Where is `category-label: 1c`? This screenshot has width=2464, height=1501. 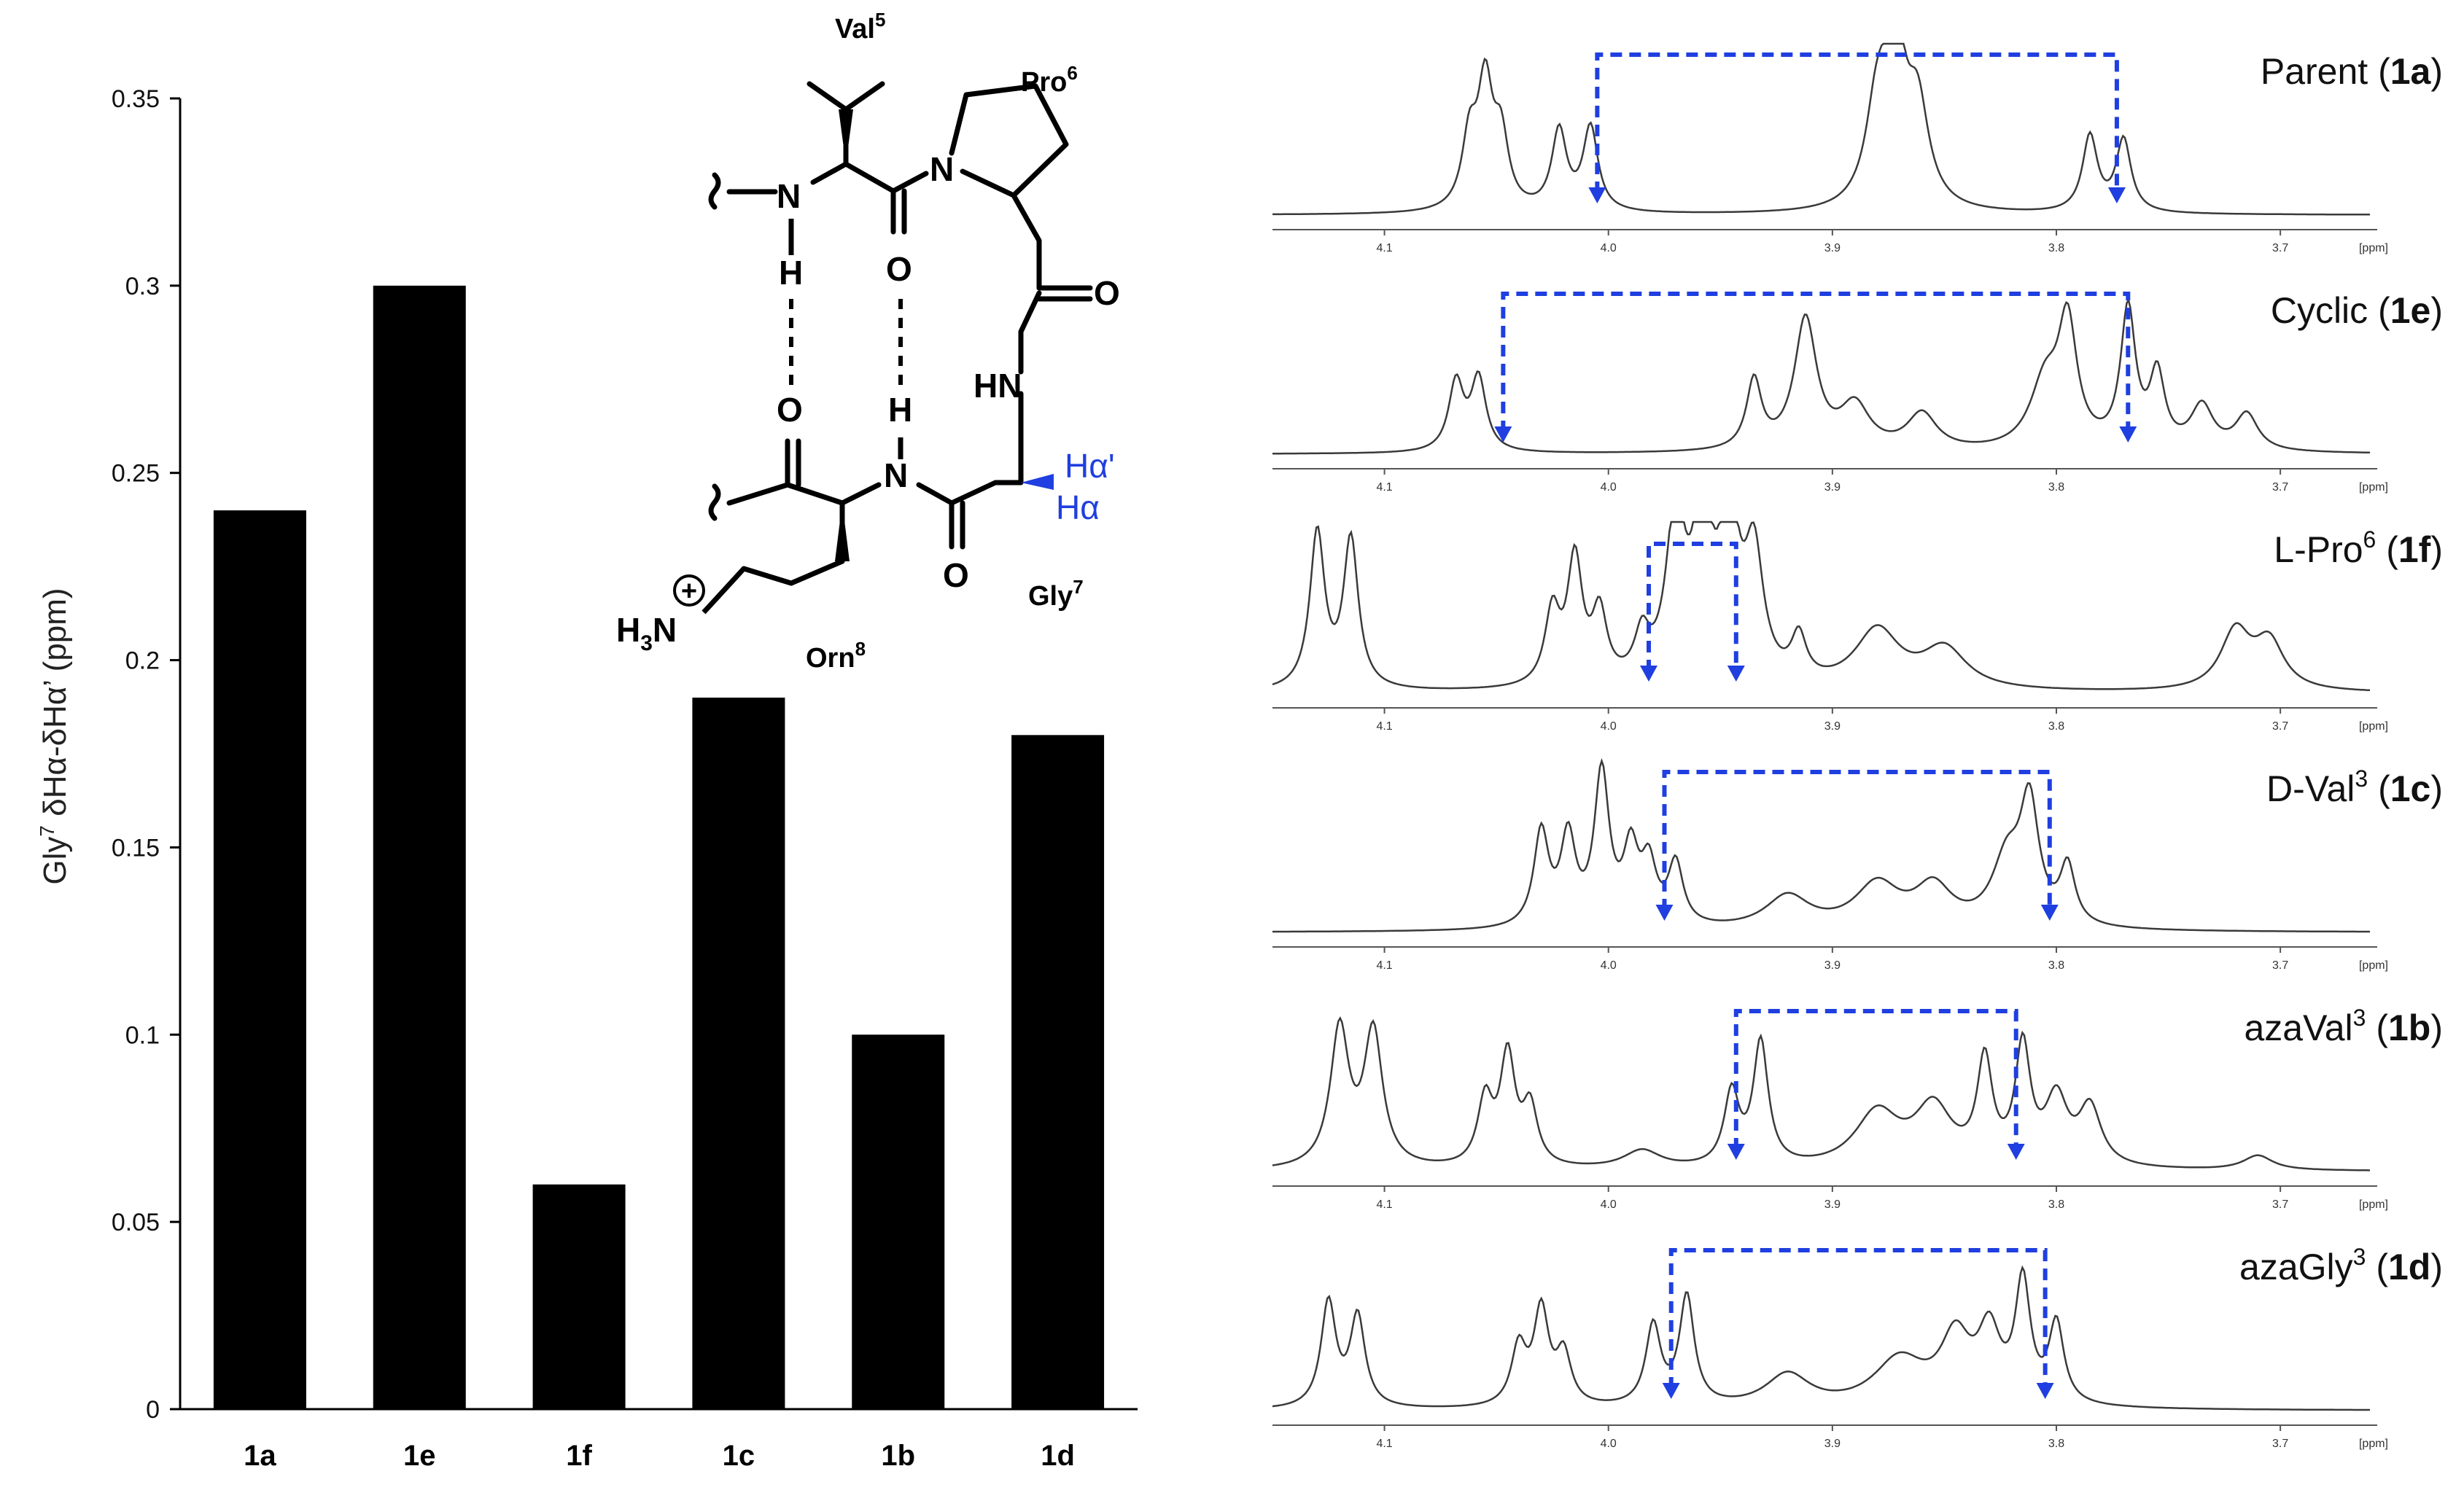
category-label: 1c is located at coordinates (739, 1456).